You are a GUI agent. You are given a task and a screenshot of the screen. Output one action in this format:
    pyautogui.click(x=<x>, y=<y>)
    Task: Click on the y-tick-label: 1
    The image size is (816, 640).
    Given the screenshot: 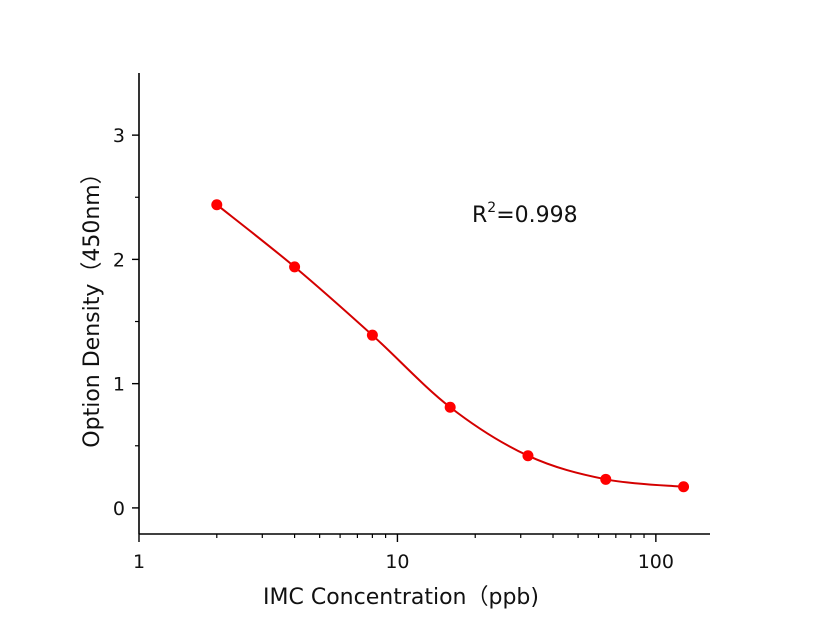 What is the action you would take?
    pyautogui.click(x=119, y=385)
    